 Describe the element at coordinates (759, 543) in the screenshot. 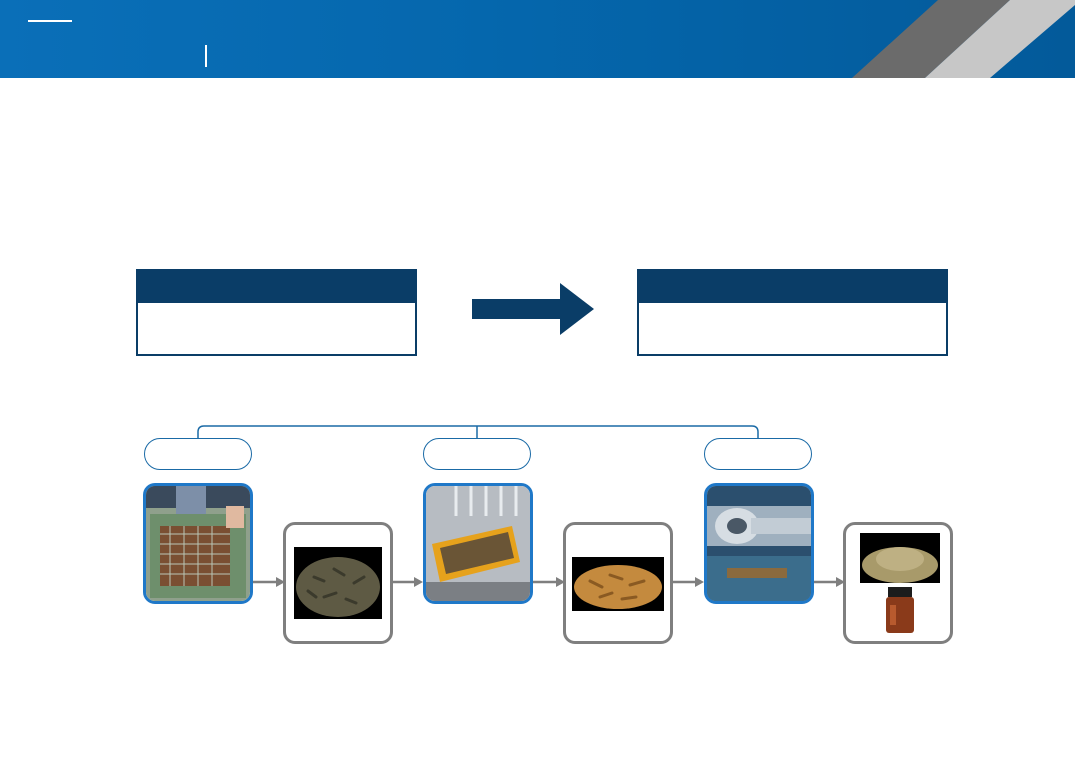

I see `screw-press-machine-photo` at that location.